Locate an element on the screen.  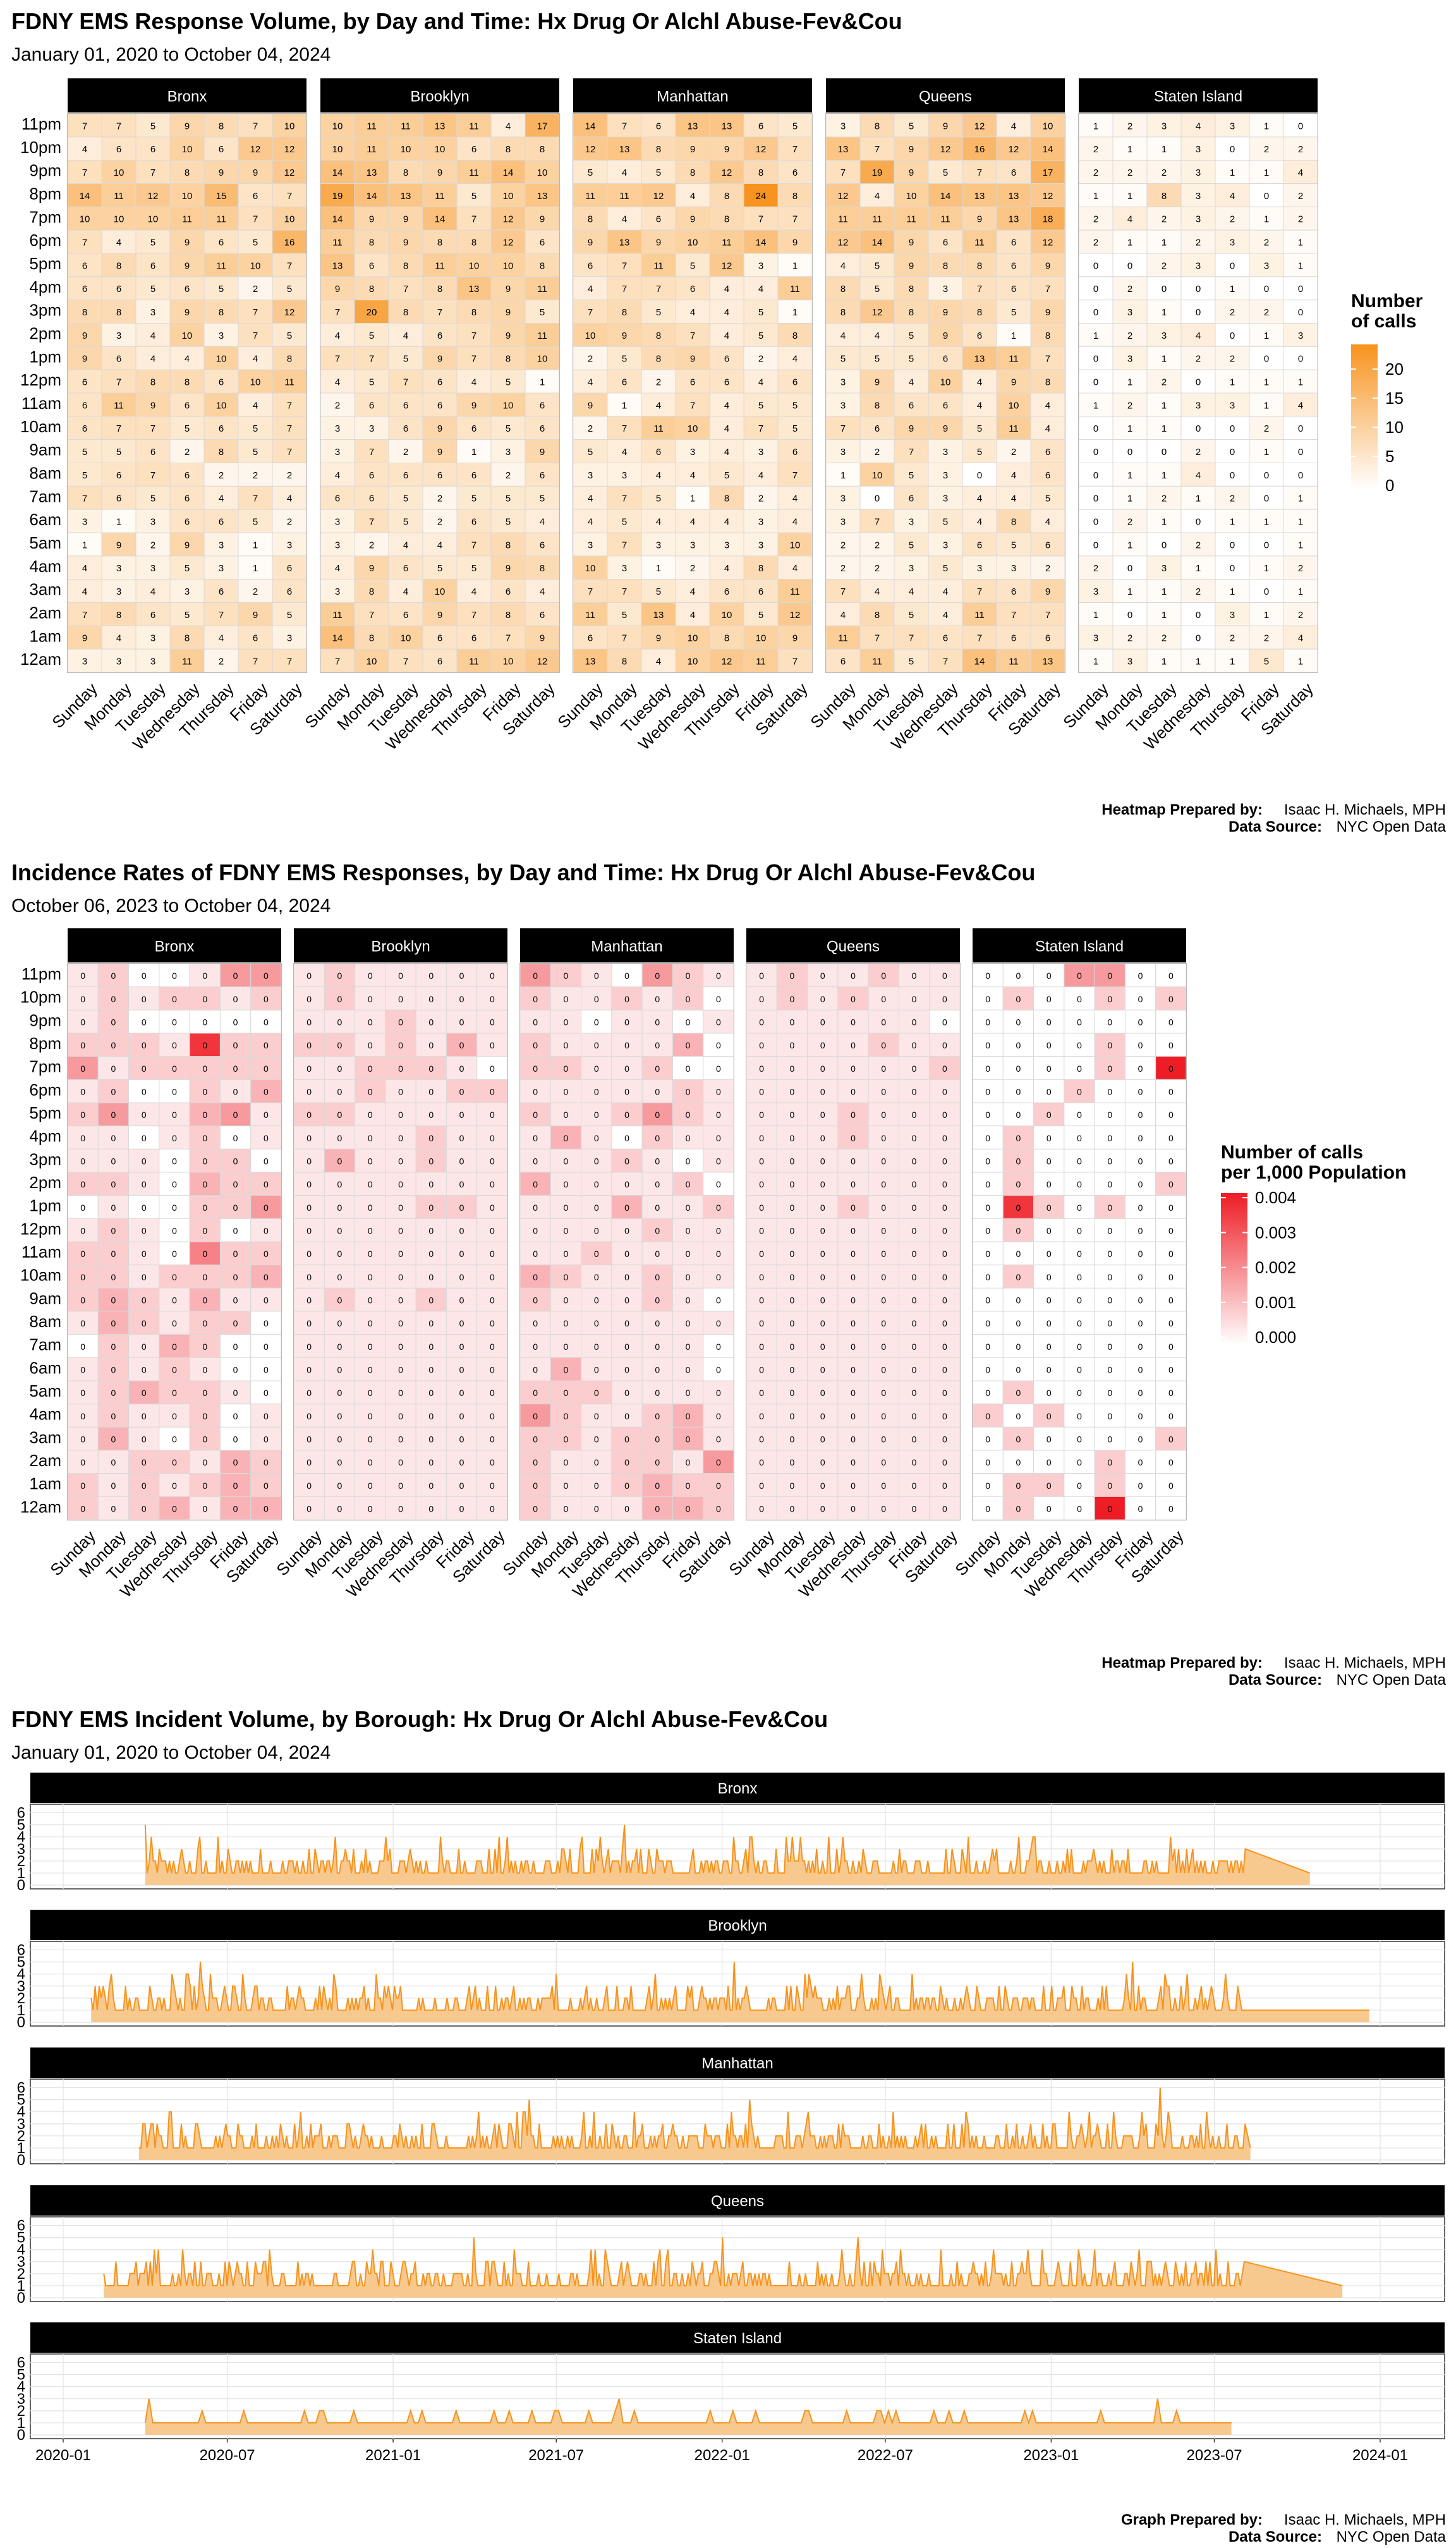
heatmap-cell-label: 13 is located at coordinates (406, 196).